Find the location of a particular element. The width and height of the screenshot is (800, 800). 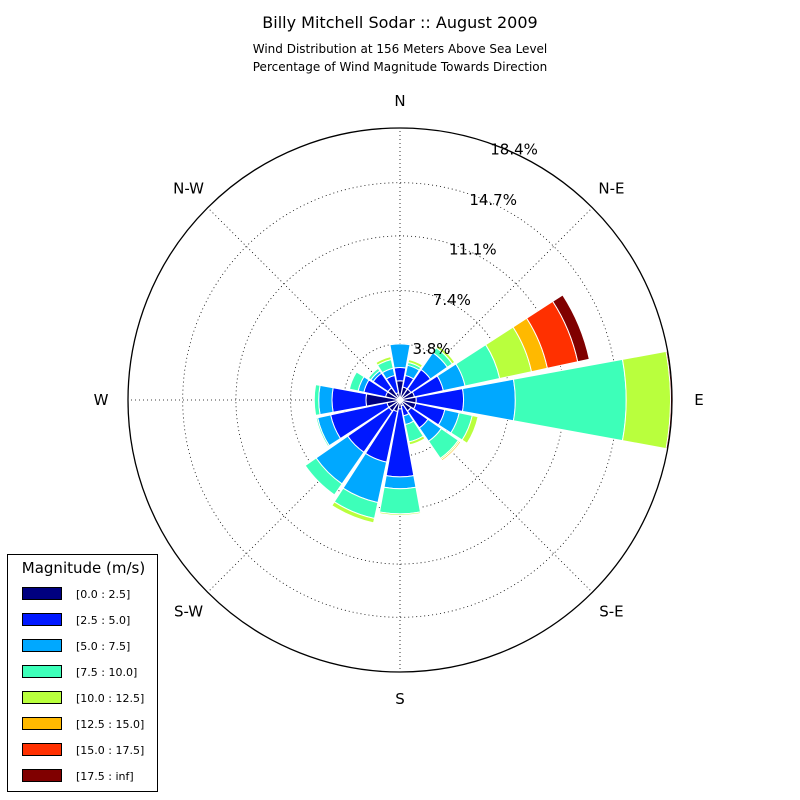

legend-label: [10.0 : 12.5] is located at coordinates (110, 698).